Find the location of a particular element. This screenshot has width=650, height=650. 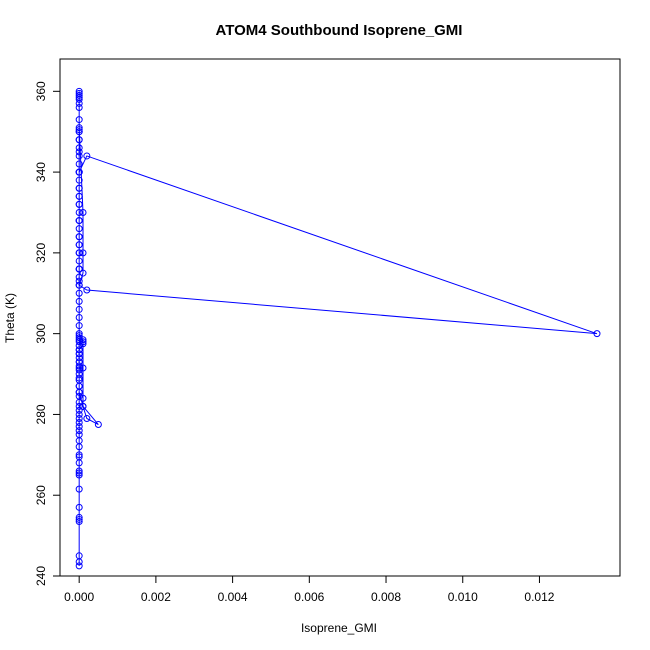

x-tick-label: 0.008 is located at coordinates (386, 597).